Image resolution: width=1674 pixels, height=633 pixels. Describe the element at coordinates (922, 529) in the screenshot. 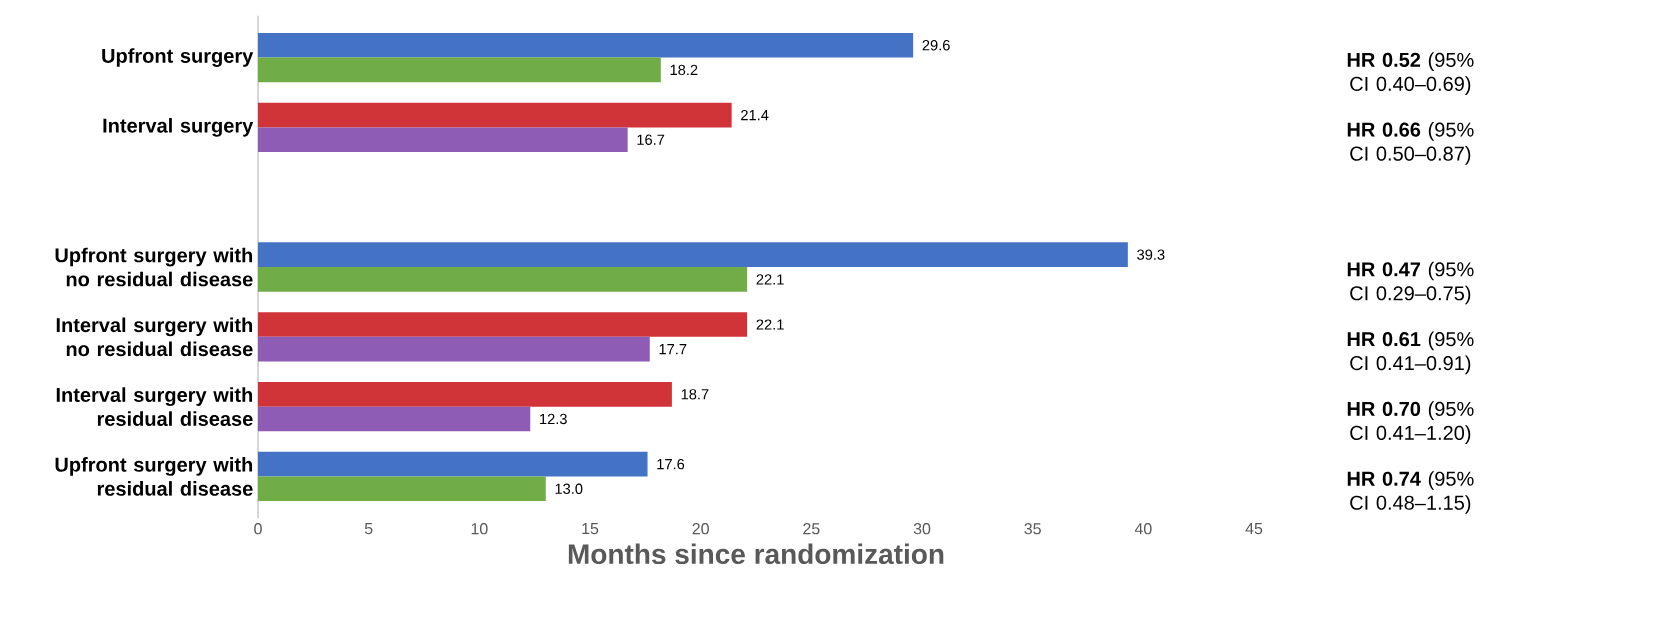

I see `x-tick-label: 30` at that location.